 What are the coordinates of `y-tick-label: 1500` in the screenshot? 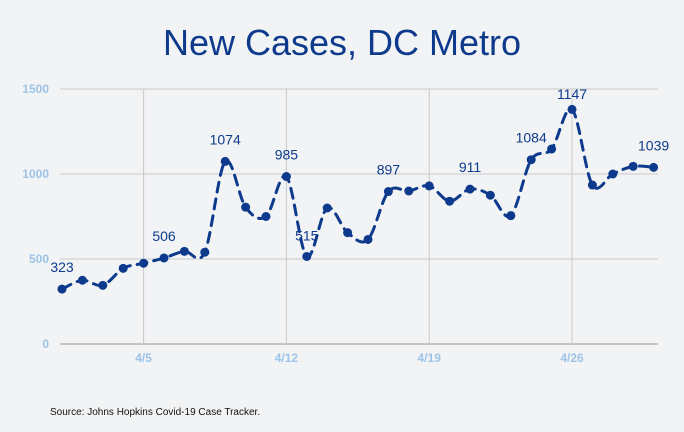 It's located at (35, 89).